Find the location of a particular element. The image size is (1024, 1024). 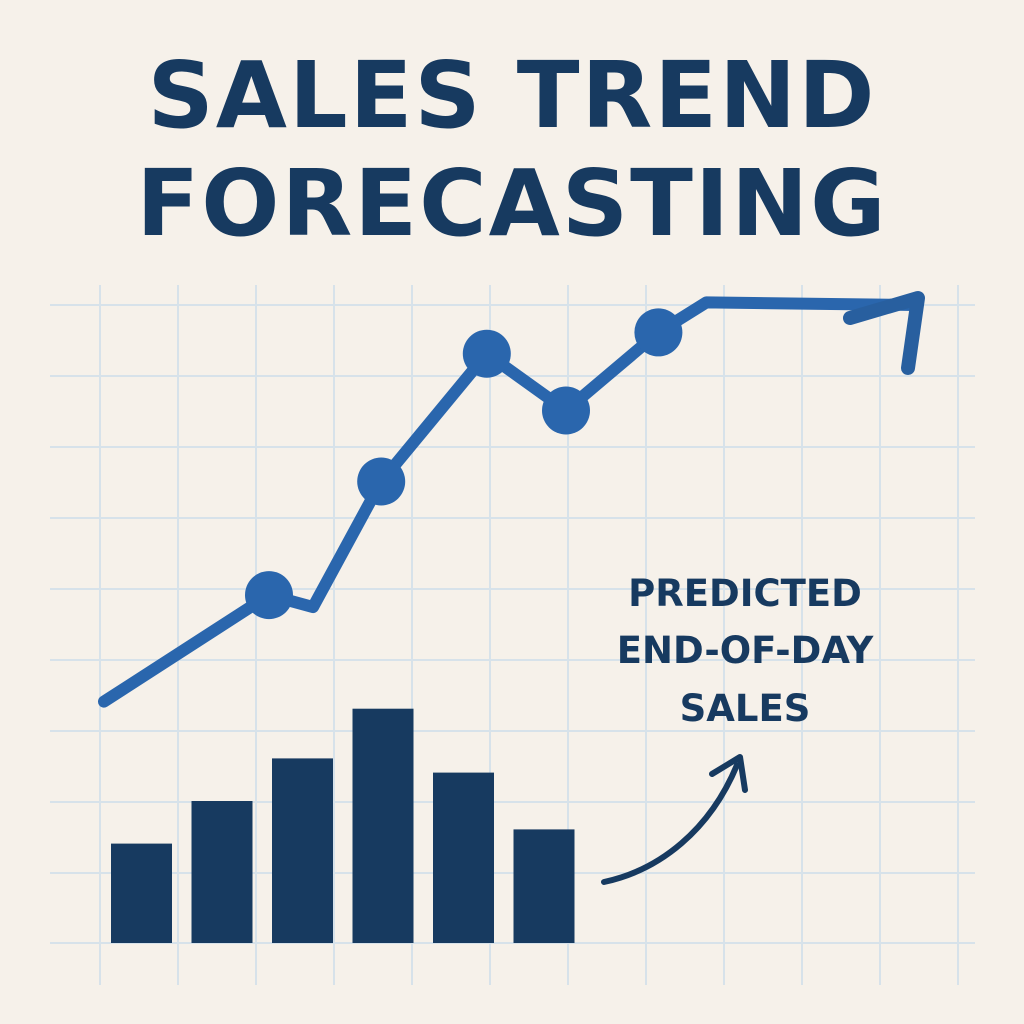

annotation-arrow-head is located at coordinates (728, 773).